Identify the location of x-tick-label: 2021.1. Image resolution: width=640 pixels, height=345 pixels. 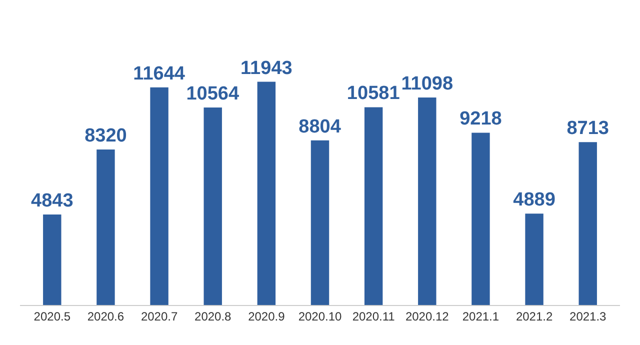
(481, 316).